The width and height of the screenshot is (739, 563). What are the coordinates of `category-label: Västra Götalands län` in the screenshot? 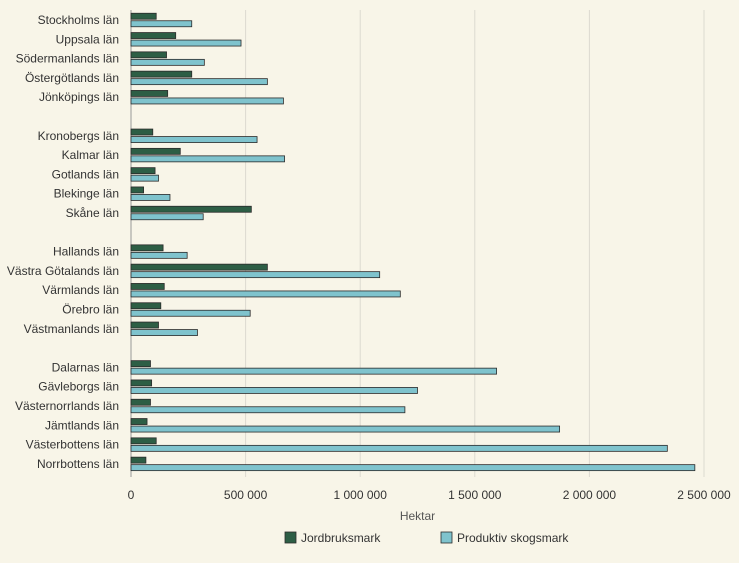 It's located at (63, 271).